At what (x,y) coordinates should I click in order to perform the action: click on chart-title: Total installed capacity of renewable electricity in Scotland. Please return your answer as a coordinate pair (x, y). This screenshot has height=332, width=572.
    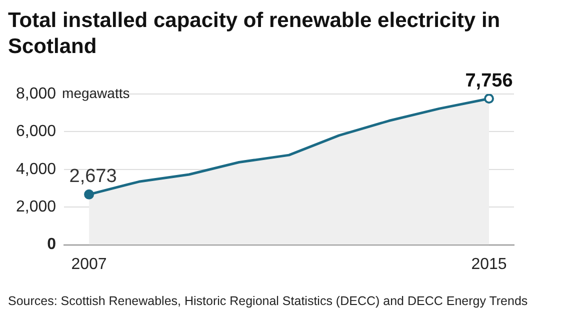
    Looking at the image, I should click on (255, 34).